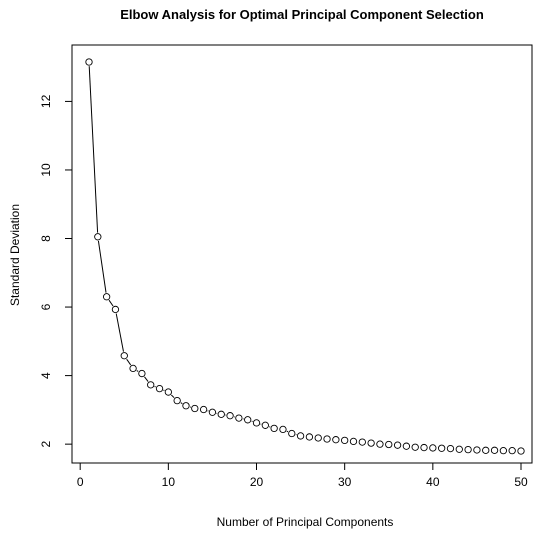 Image resolution: width=536 pixels, height=534 pixels. What do you see at coordinates (46, 375) in the screenshot?
I see `y-tick-label: 4` at bounding box center [46, 375].